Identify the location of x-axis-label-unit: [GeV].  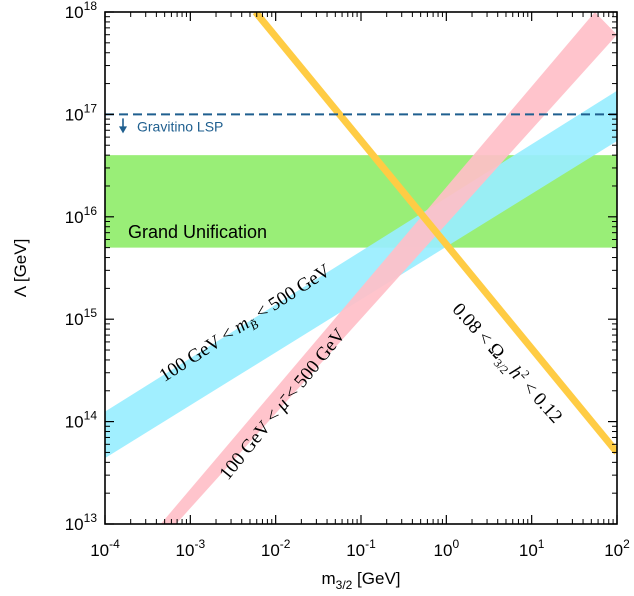
(376, 578).